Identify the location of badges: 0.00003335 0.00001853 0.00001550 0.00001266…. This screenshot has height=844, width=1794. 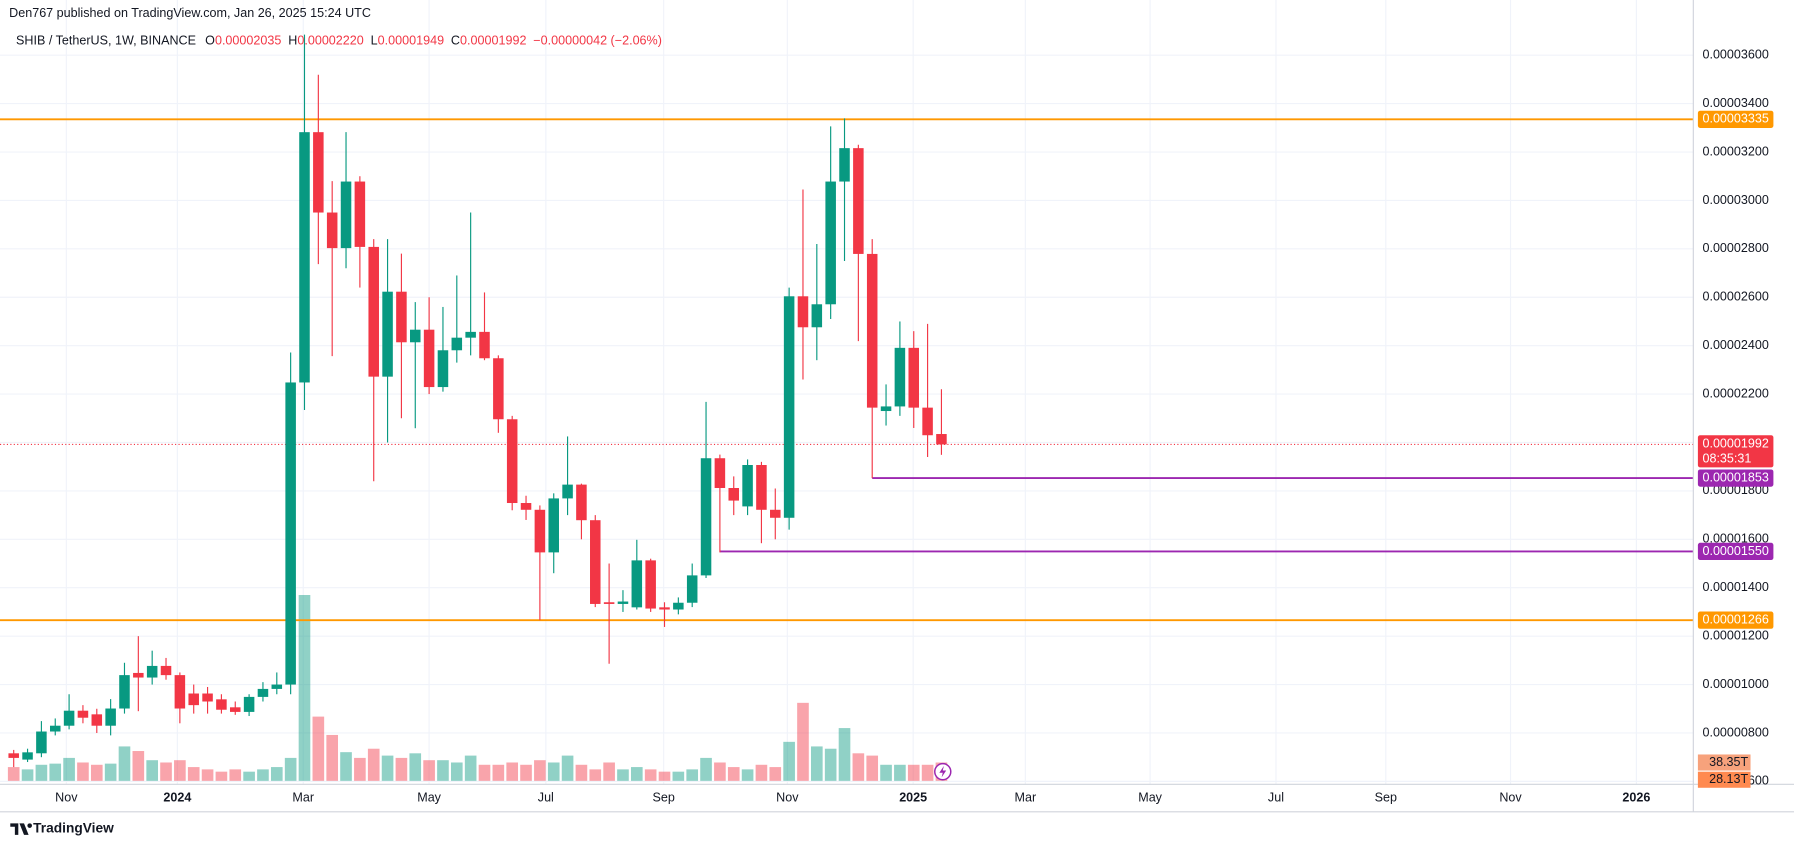
(1735, 449).